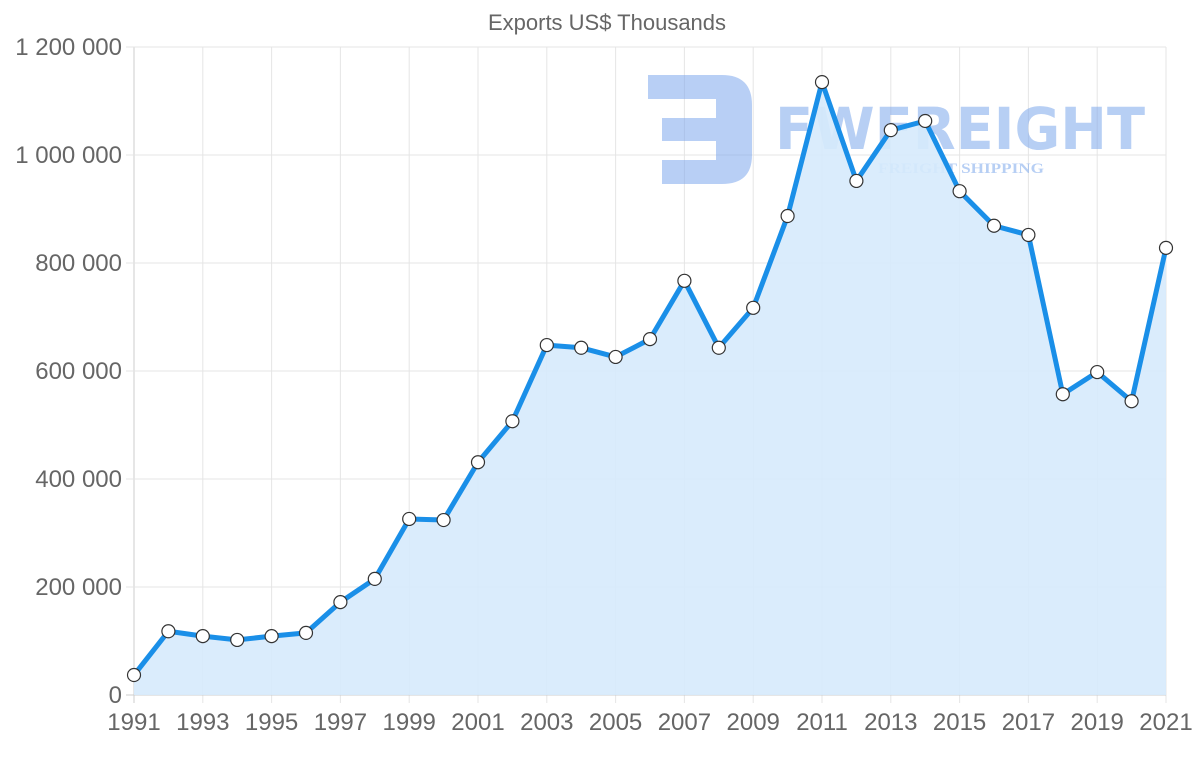 The height and width of the screenshot is (763, 1200). Describe the element at coordinates (1028, 722) in the screenshot. I see `x-tick-label: 2017` at that location.